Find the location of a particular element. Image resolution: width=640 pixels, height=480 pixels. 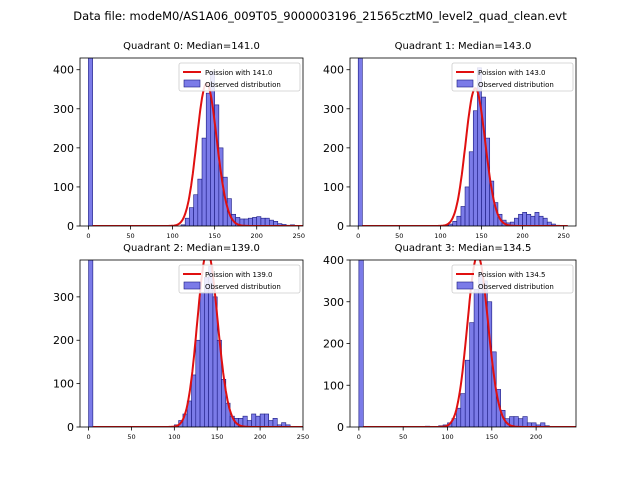

legend-label-poisson: Poission with 143.0 is located at coordinates (512, 73).